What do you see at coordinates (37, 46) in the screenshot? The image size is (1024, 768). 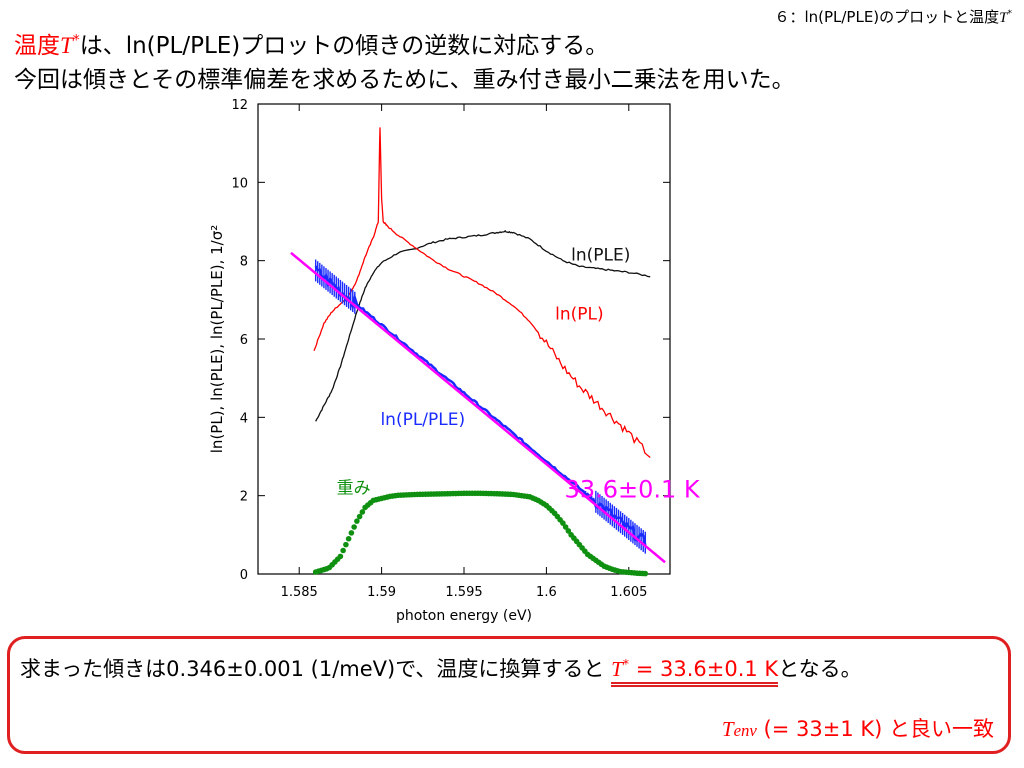 I see `header-temperature-label: 温度` at bounding box center [37, 46].